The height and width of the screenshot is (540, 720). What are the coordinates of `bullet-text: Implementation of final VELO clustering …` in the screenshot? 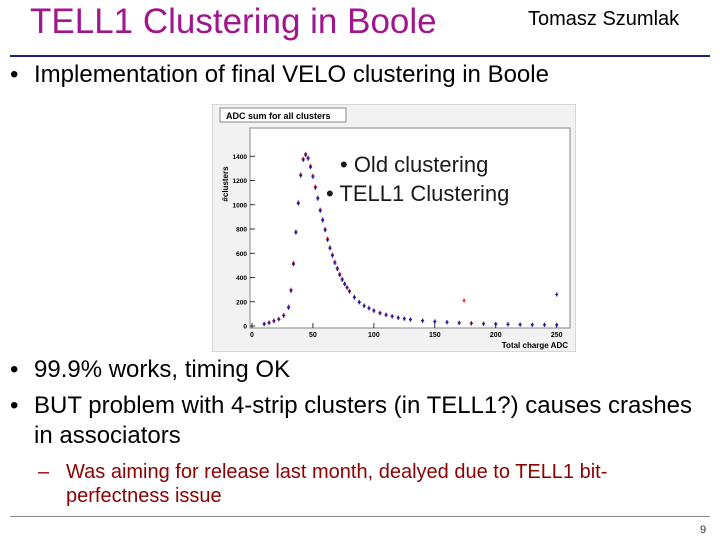 It's located at (291, 74).